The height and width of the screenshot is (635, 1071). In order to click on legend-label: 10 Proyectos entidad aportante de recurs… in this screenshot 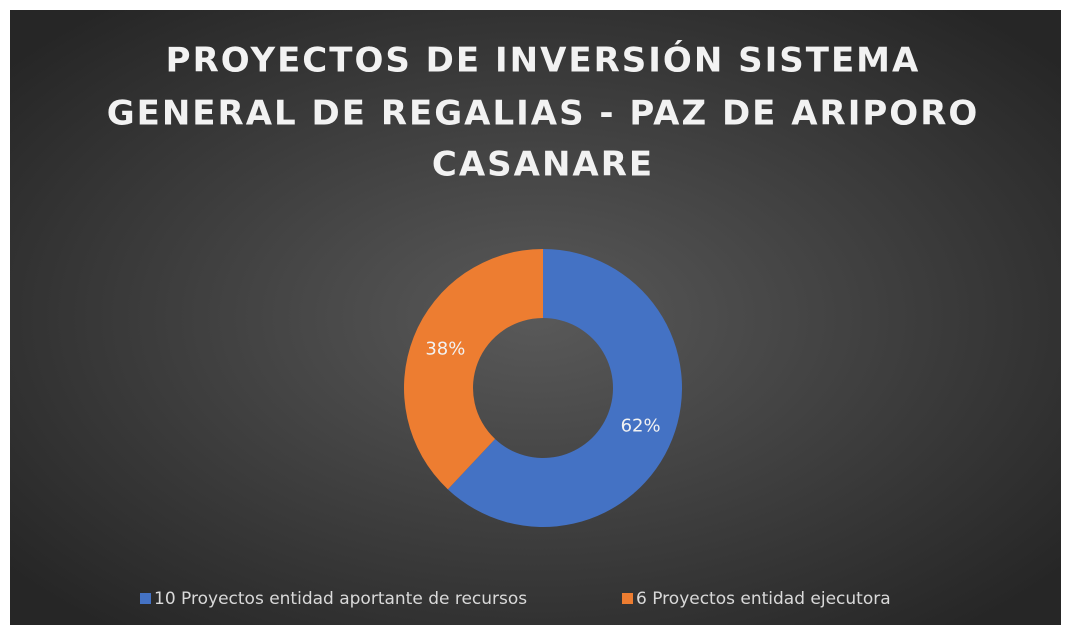, I will do `click(340, 599)`.